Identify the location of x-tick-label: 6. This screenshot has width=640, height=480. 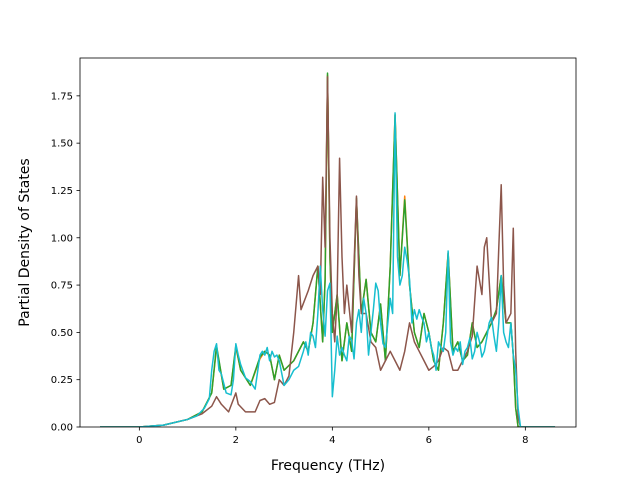
(429, 440).